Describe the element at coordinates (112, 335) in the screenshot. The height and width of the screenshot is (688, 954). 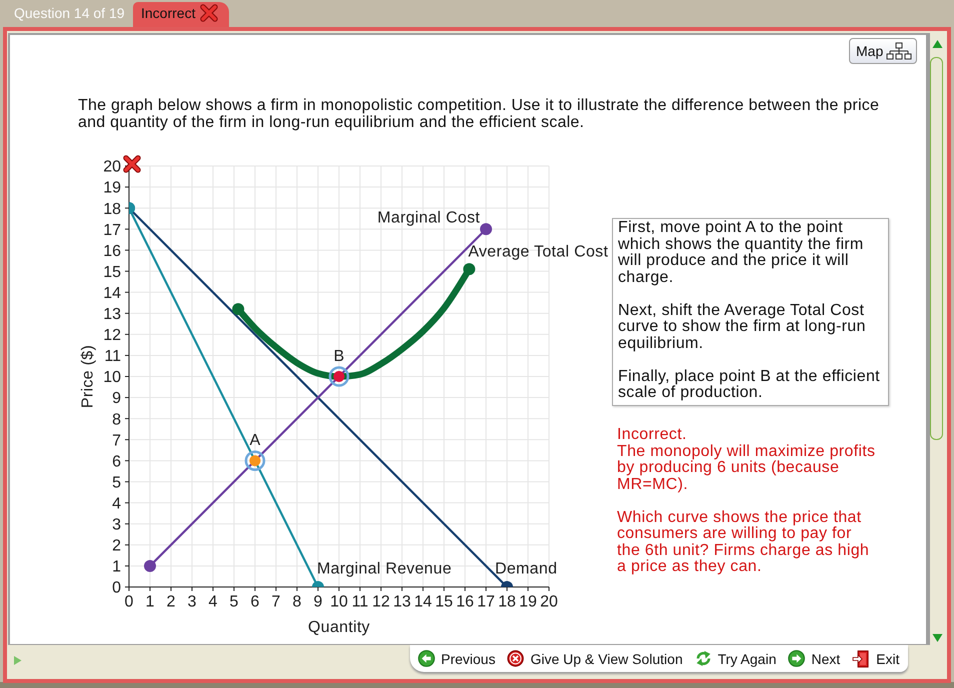
I see `y-tick-label: 12` at that location.